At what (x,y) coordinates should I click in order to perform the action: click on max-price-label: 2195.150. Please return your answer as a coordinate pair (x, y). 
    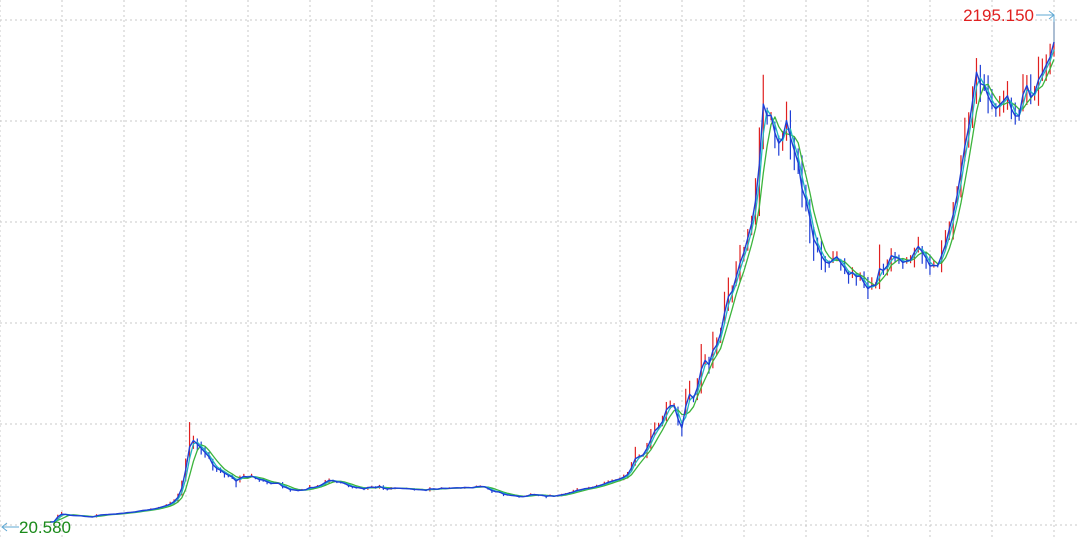
    Looking at the image, I should click on (998, 15).